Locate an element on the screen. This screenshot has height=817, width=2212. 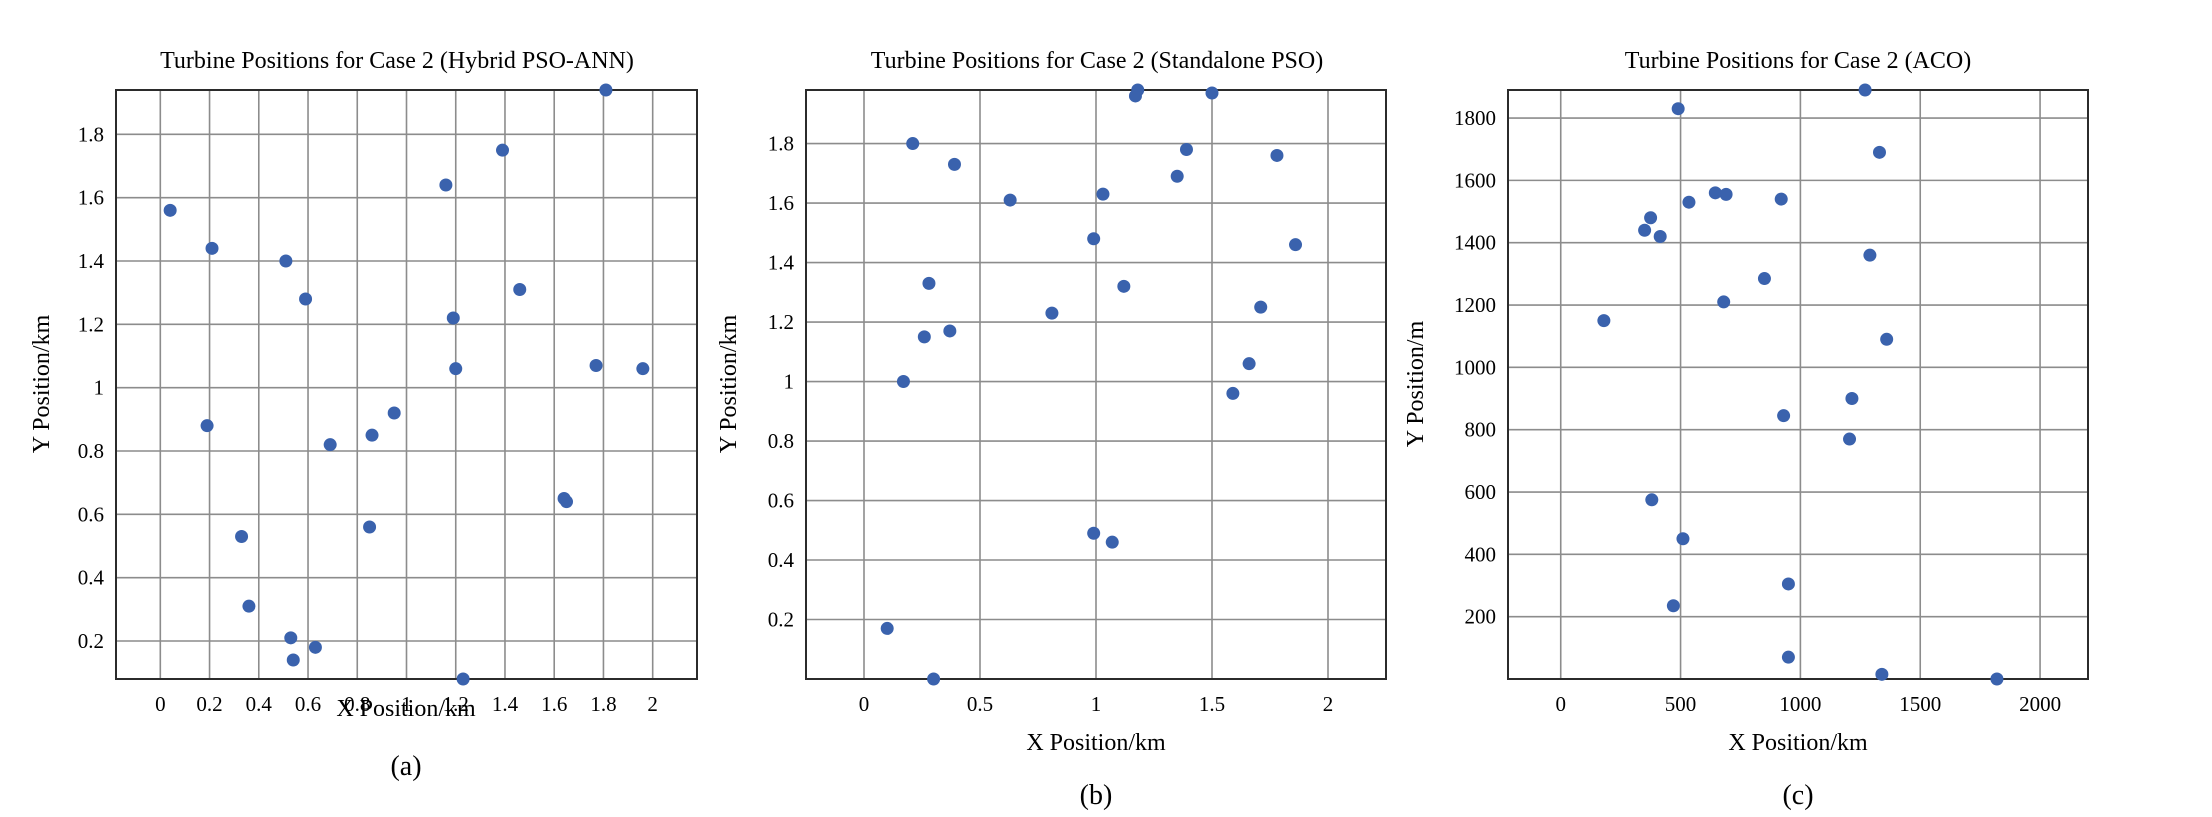
panel-a-x-tick-label: 1.8 is located at coordinates (603, 704).